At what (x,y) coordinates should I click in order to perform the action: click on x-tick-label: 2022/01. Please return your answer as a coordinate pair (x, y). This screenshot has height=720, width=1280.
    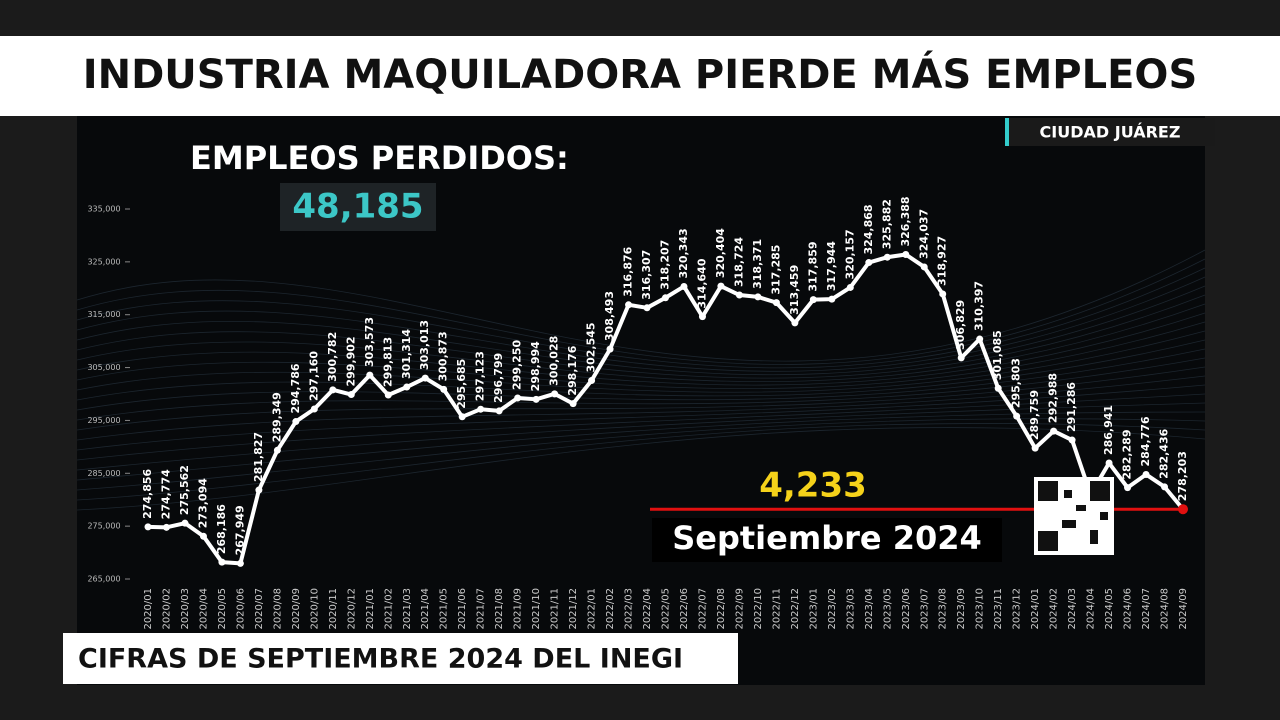
    Looking at the image, I should click on (592, 609).